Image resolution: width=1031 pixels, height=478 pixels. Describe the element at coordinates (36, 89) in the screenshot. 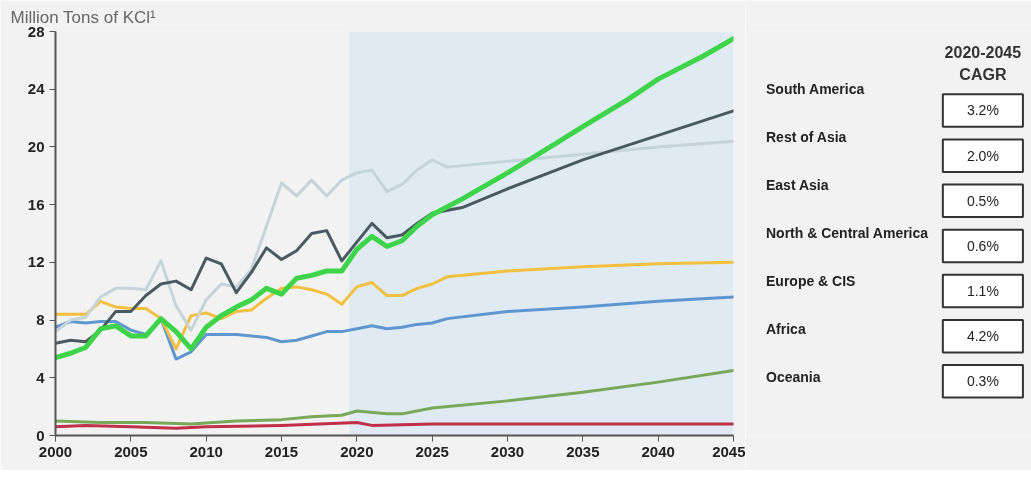

I see `y-tick-label: 24` at that location.